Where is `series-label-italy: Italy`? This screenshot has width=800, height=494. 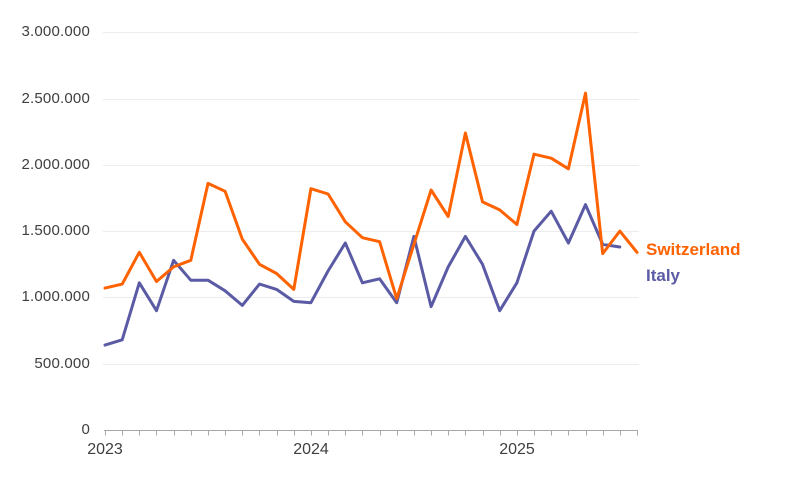
series-label-italy: Italy is located at coordinates (663, 275).